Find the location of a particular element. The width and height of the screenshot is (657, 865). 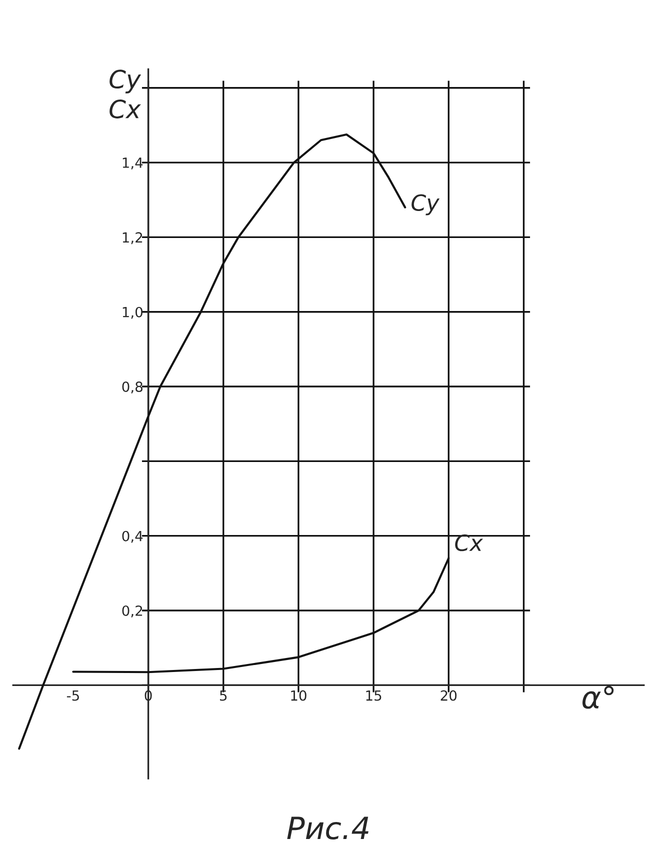

series-label: Cy is located at coordinates (426, 205).